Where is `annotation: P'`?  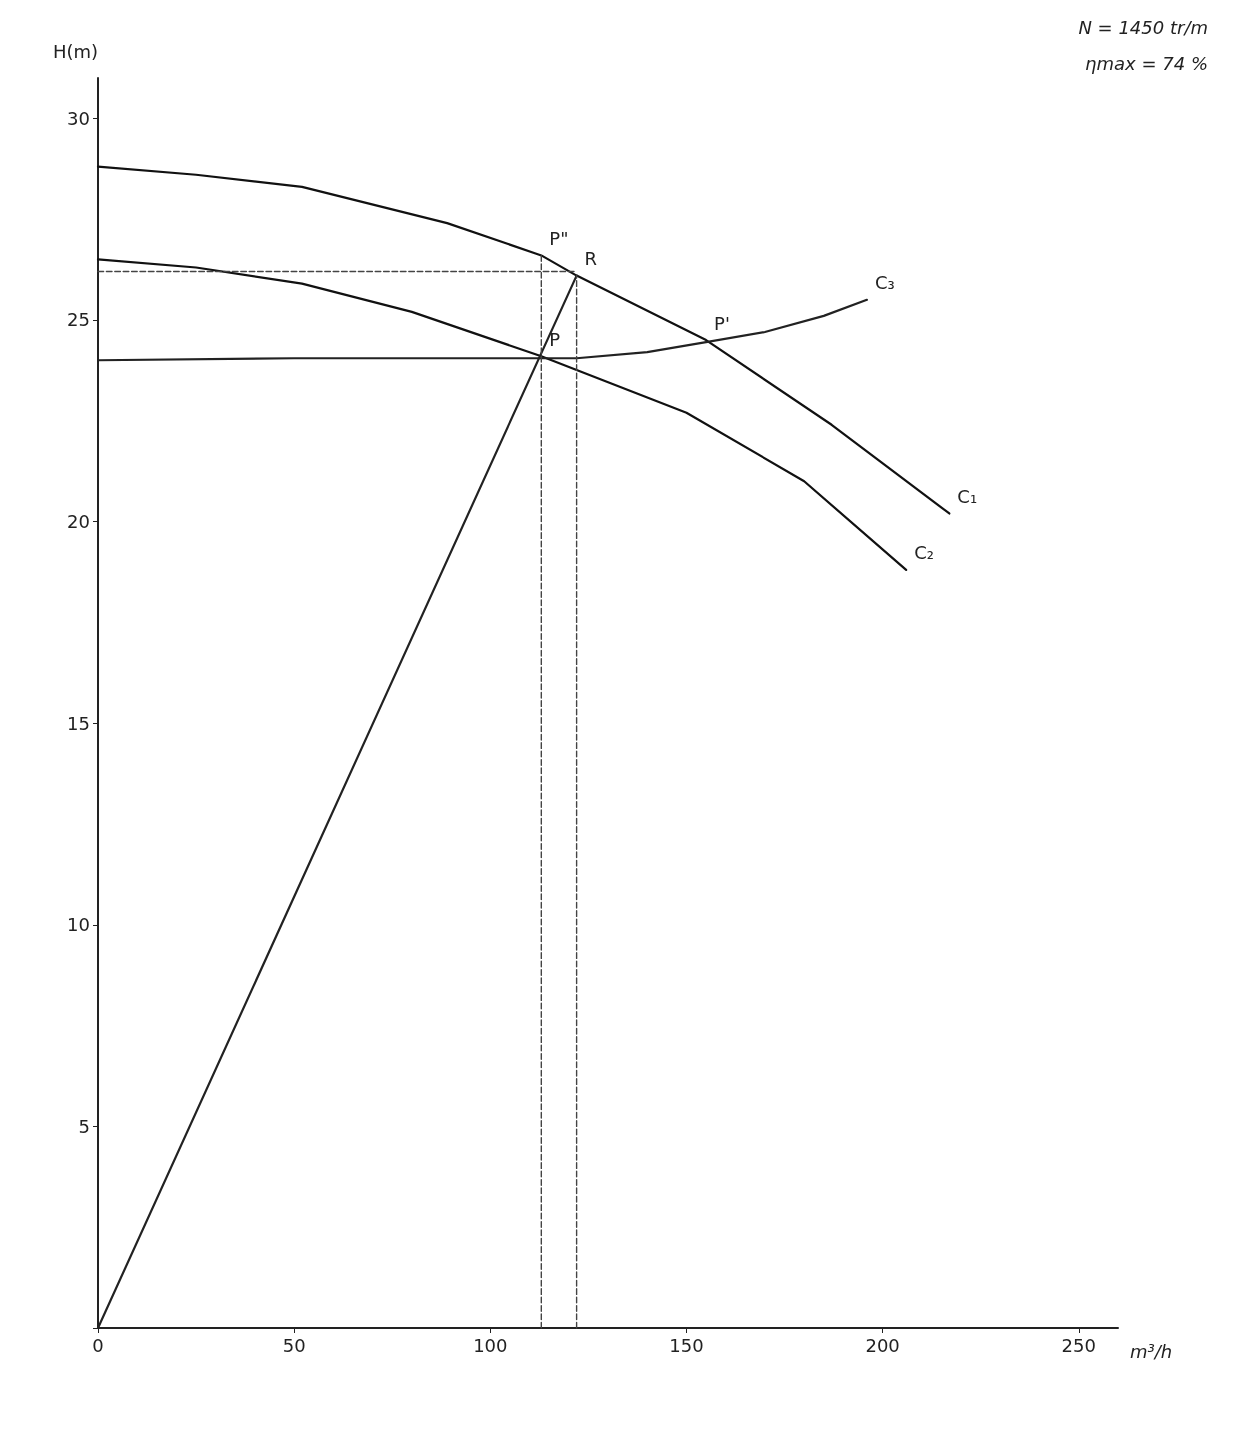 annotation: P' is located at coordinates (722, 323).